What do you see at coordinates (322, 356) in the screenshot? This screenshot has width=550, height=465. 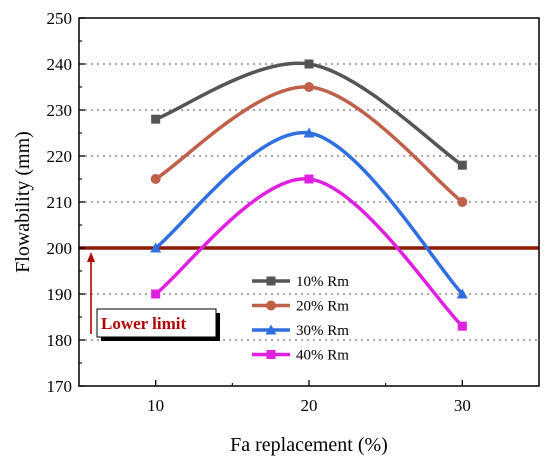 I see `legend-label: 40% Rm` at bounding box center [322, 356].